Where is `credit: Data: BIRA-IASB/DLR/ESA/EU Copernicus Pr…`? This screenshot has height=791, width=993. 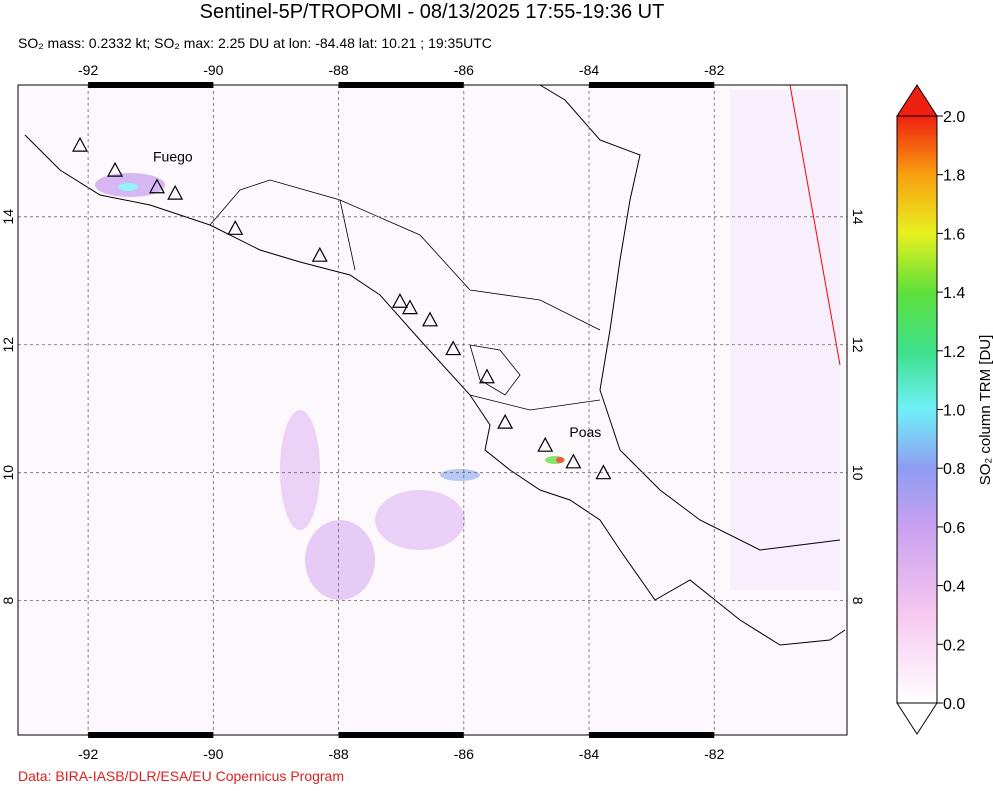
credit: Data: BIRA-IASB/DLR/ESA/EU Copernicus Pr… is located at coordinates (181, 776).